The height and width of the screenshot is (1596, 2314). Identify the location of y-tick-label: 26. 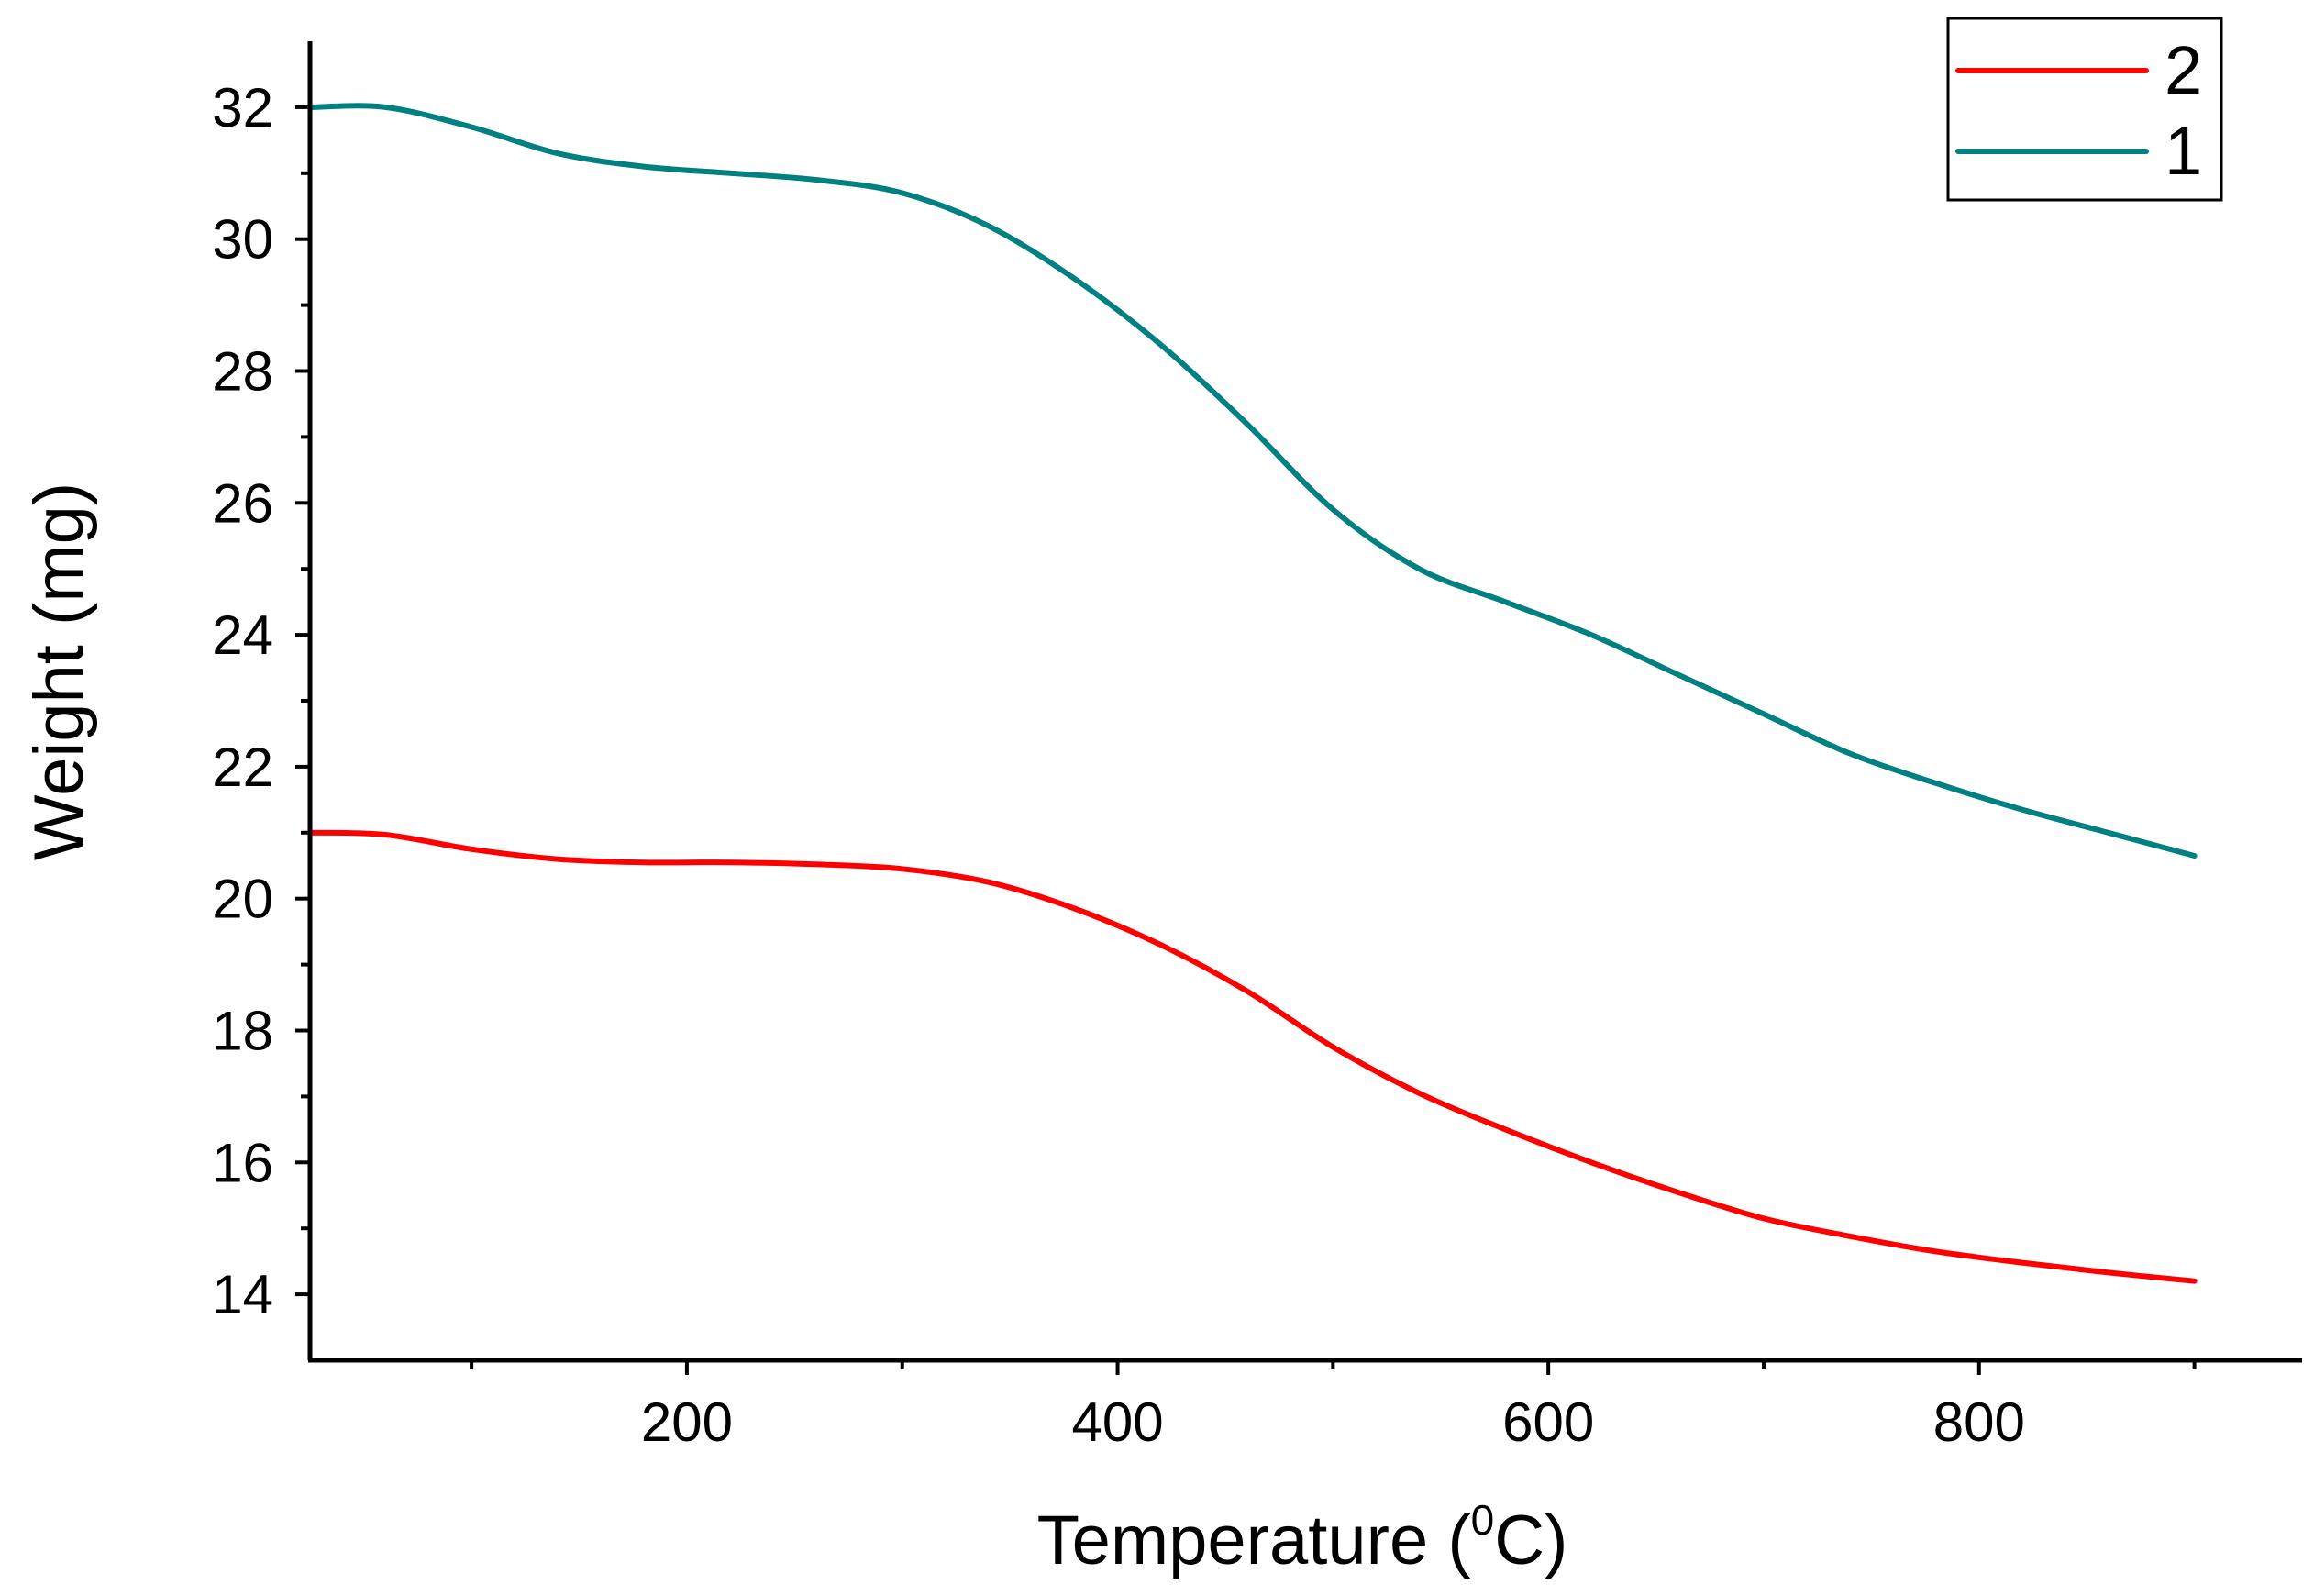
(243, 503).